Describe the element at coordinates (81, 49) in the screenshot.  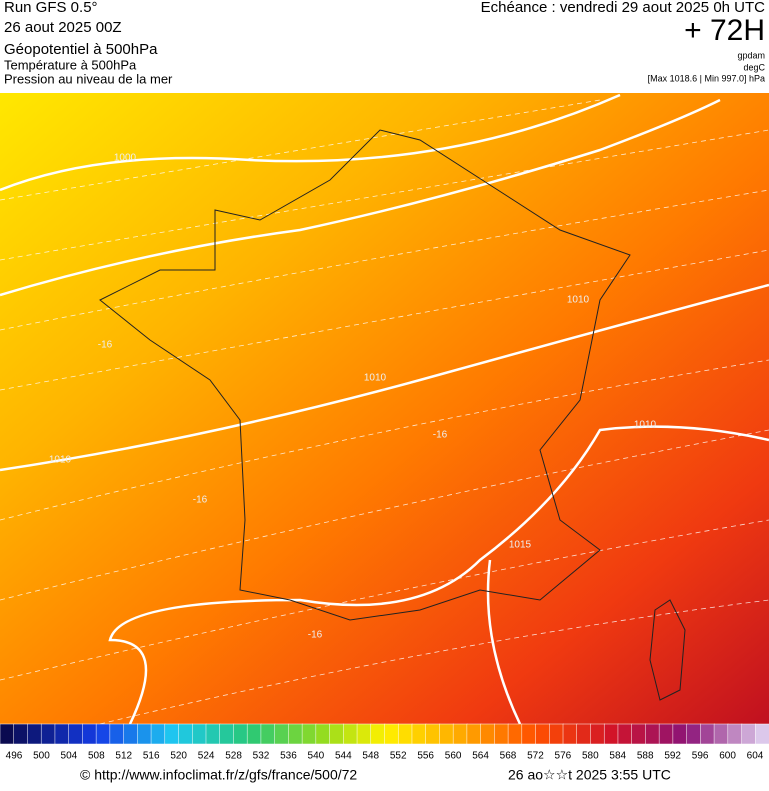
I see `header-line: Géopotentiel à 500hPa` at that location.